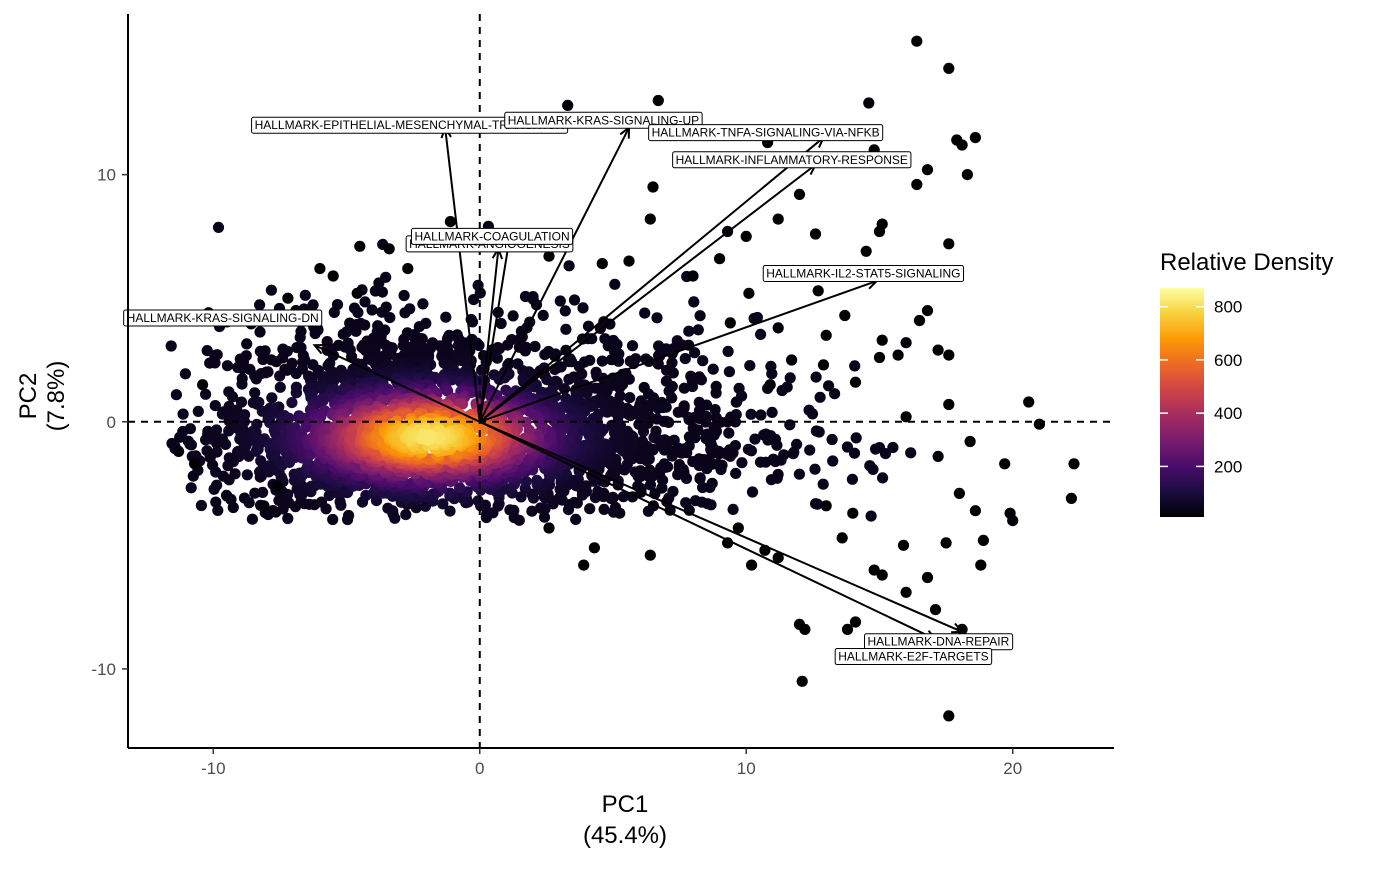 Image resolution: width=1400 pixels, height=870 pixels. What do you see at coordinates (913, 657) in the screenshot?
I see `vector-label: HALLMARK-E2F-TARGETS` at bounding box center [913, 657].